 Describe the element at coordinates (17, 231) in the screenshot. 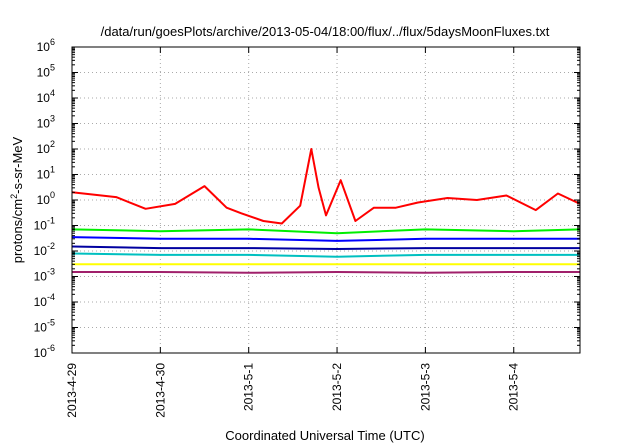

I see `y-axis-label-pre: protons/cm` at that location.